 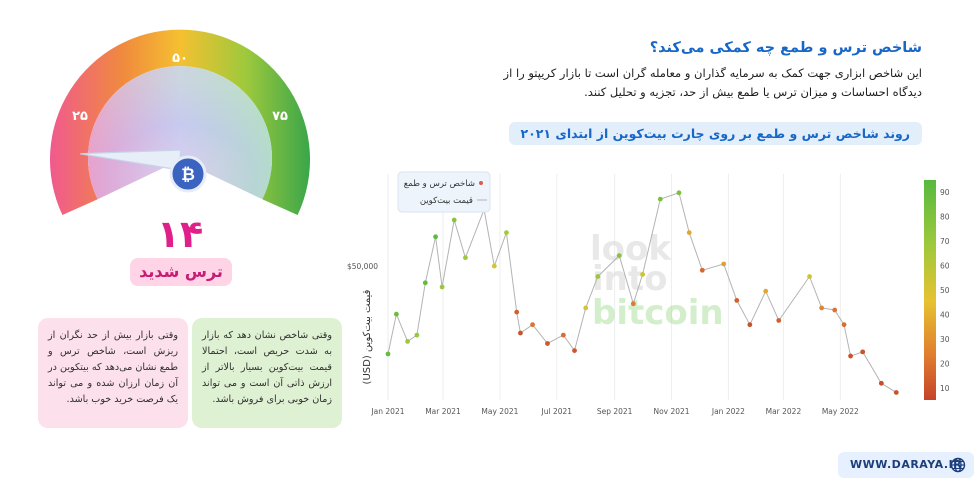 I want to click on colorbar-tick-label: 50, so click(x=945, y=290).